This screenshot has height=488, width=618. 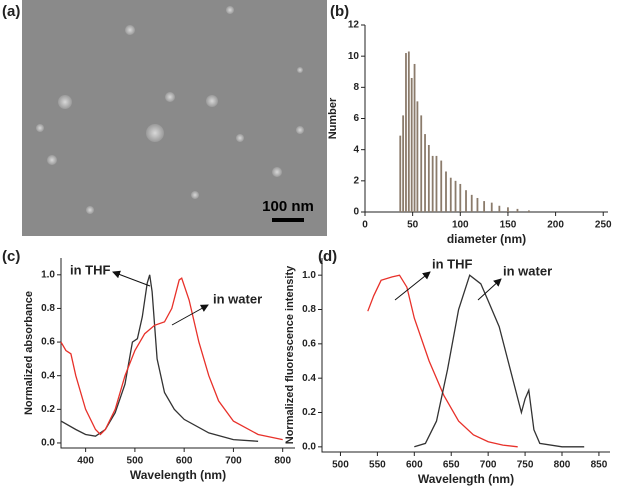 I want to click on x-tick-label: 550, so click(x=377, y=465).